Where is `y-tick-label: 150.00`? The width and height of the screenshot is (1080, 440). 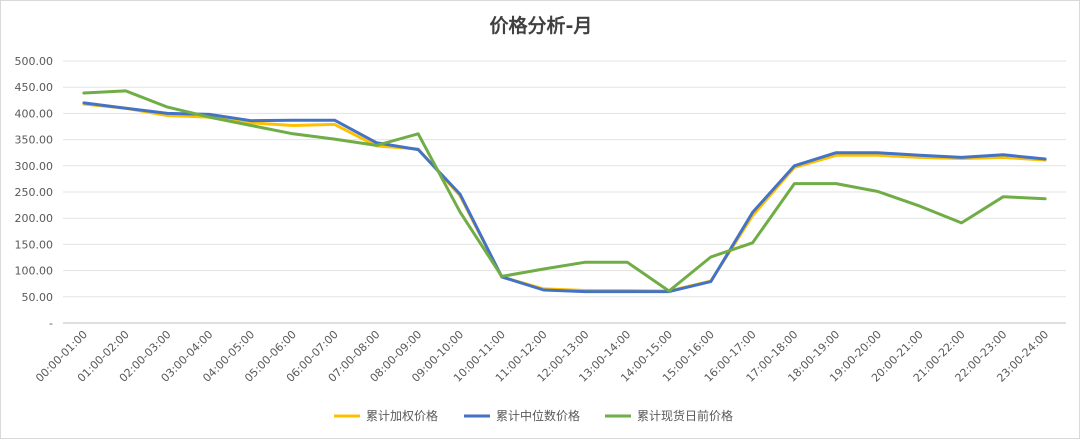 y-tick-label: 150.00 is located at coordinates (34, 244).